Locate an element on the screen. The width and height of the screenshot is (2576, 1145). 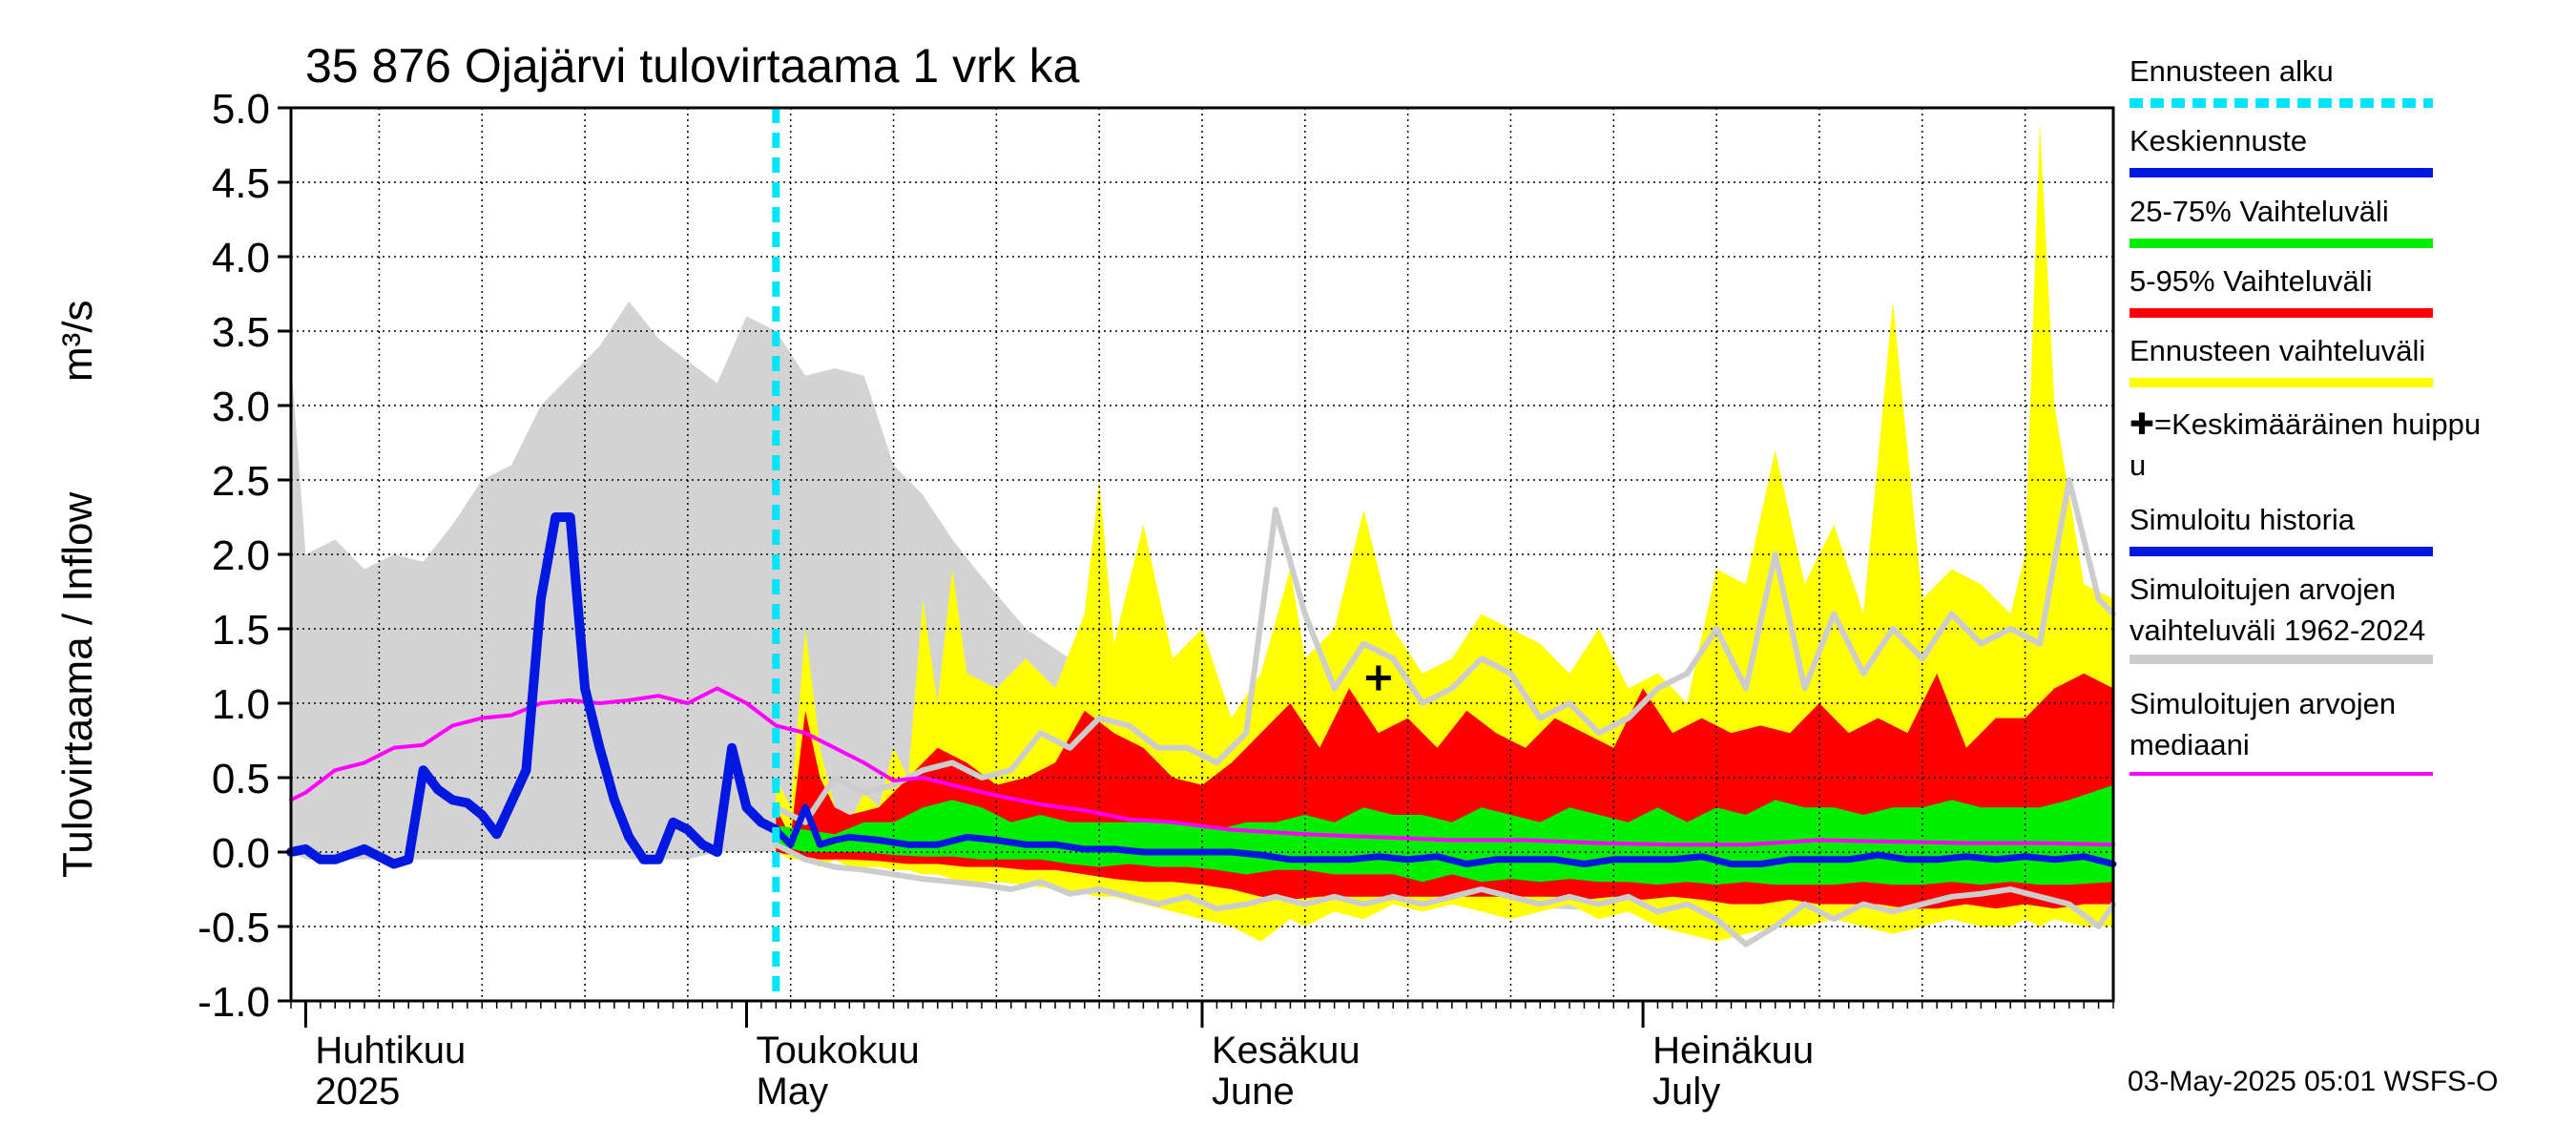
x-month-sublabel: 2025 is located at coordinates (357, 1092).